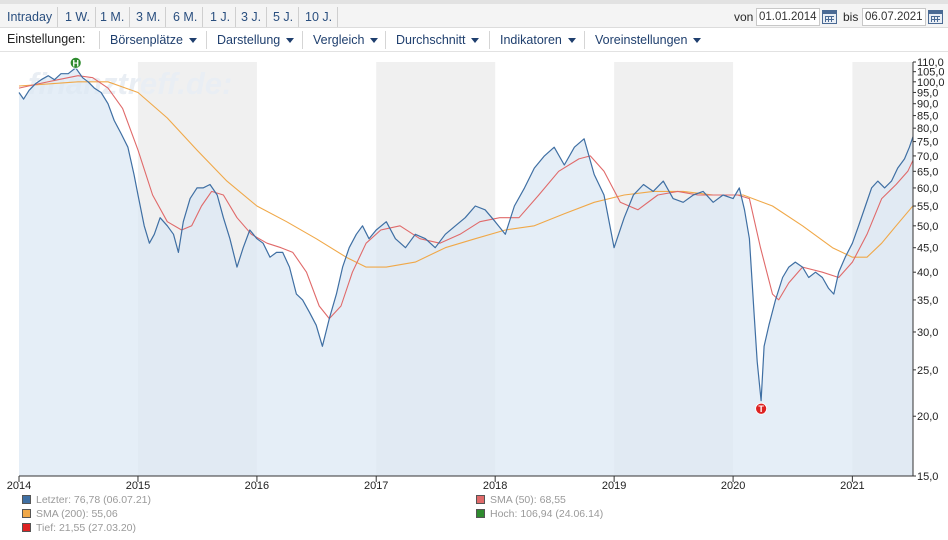 This screenshot has height=540, width=948. I want to click on y-tick-label: 100,0, so click(931, 83).